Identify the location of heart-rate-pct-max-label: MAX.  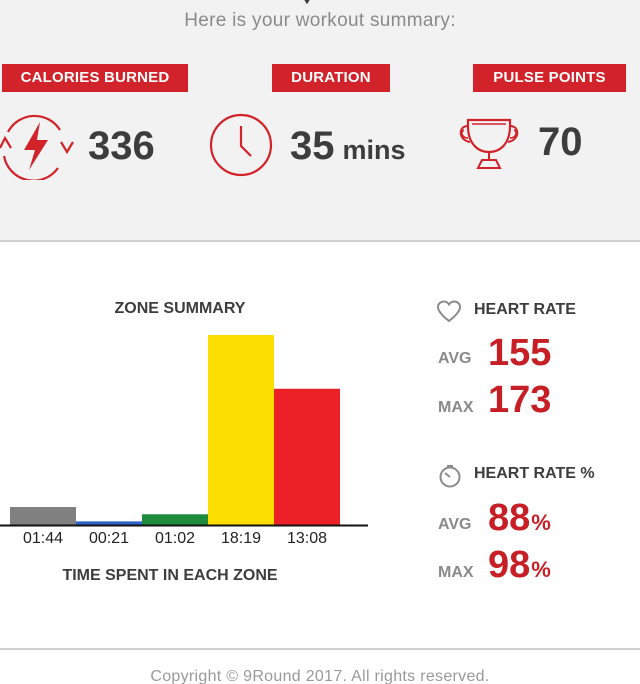
(456, 572).